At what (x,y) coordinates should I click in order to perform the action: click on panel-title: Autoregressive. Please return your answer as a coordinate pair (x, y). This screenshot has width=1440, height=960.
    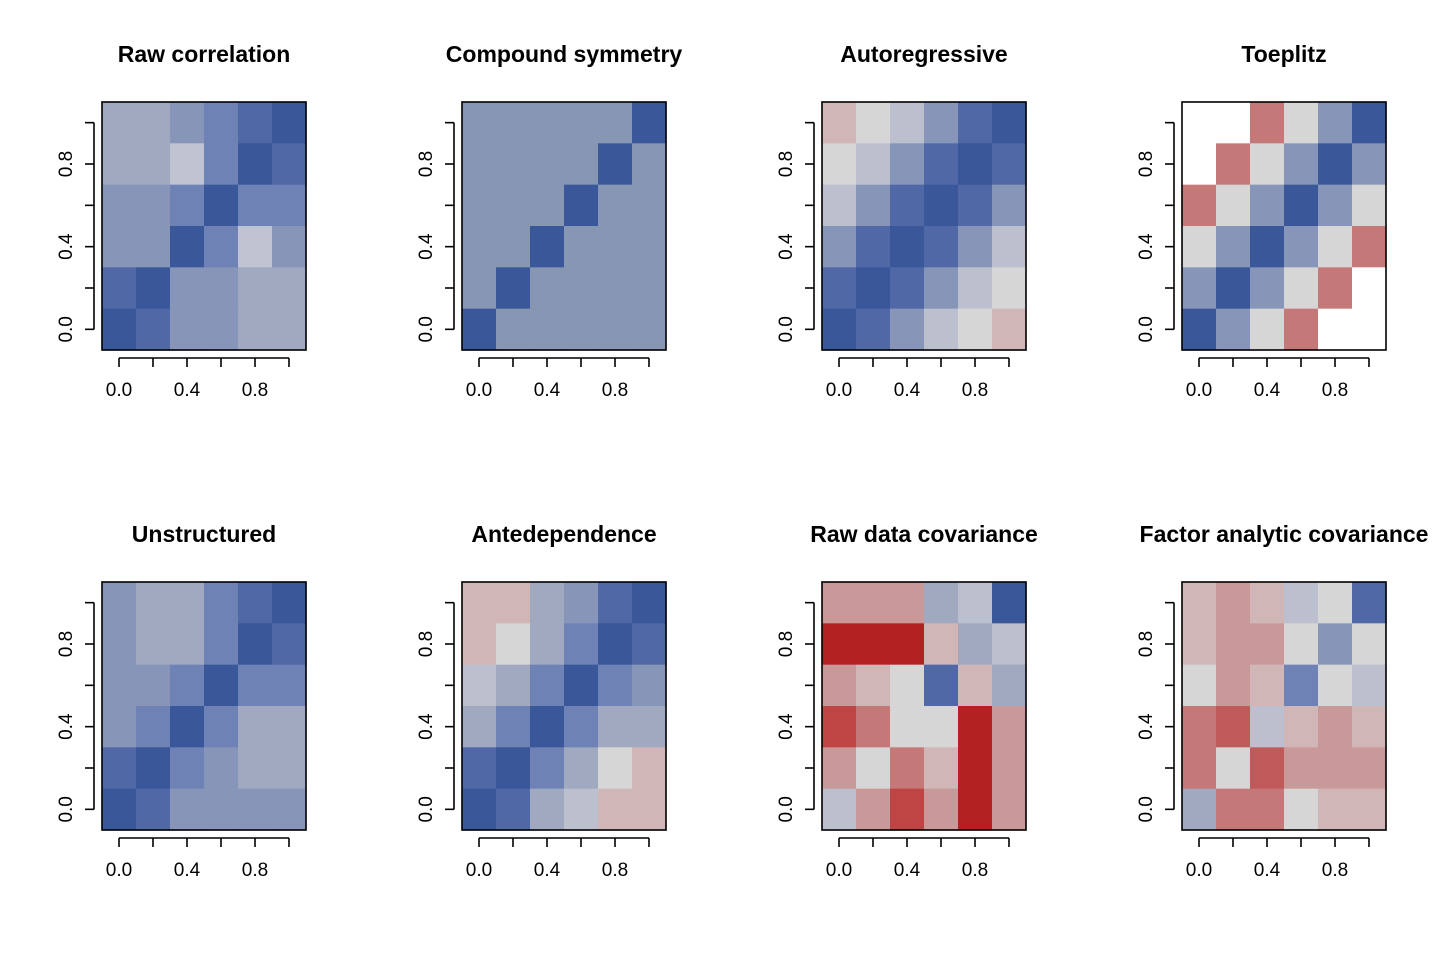
    Looking at the image, I should click on (923, 54).